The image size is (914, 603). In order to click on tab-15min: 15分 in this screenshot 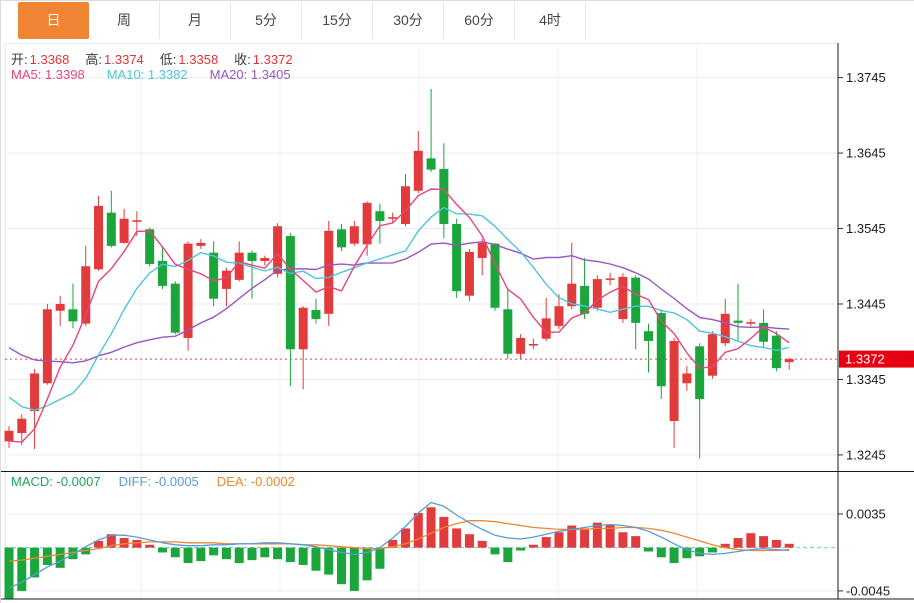, I will do `click(337, 20)`.